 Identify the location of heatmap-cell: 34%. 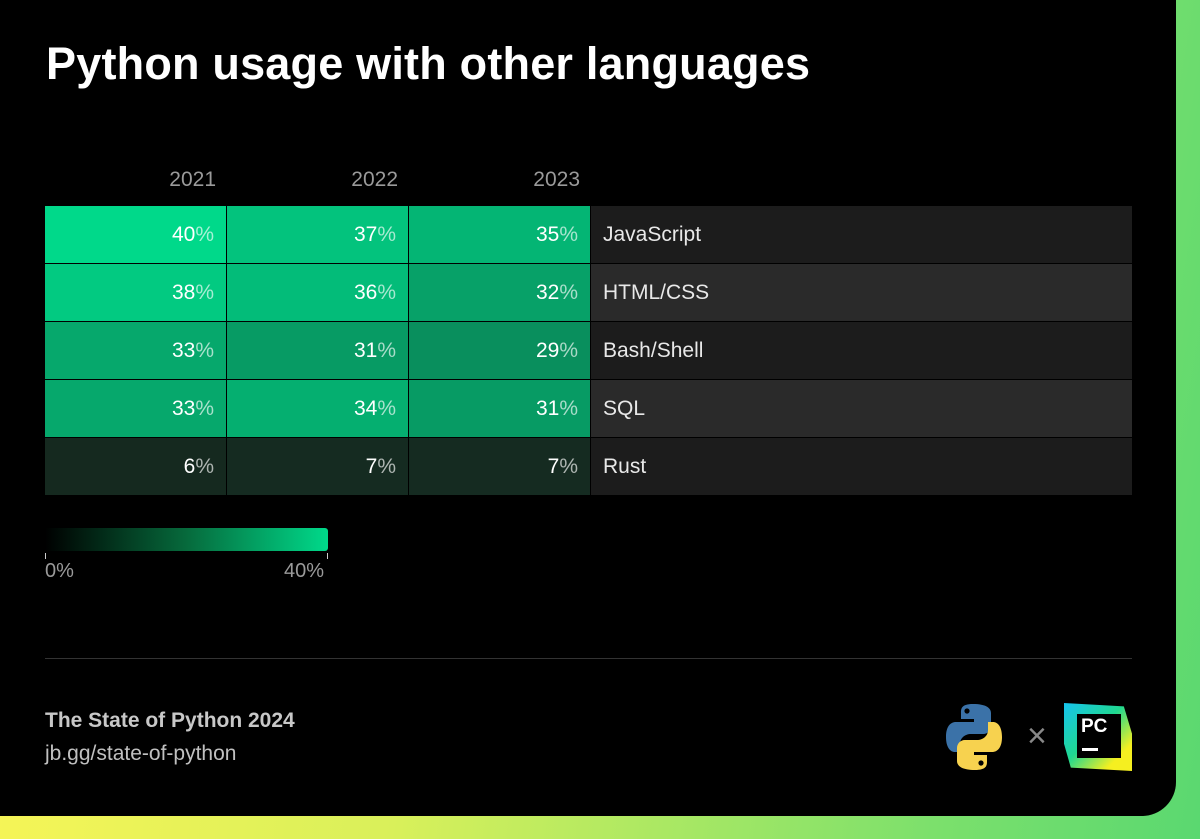
(317, 408).